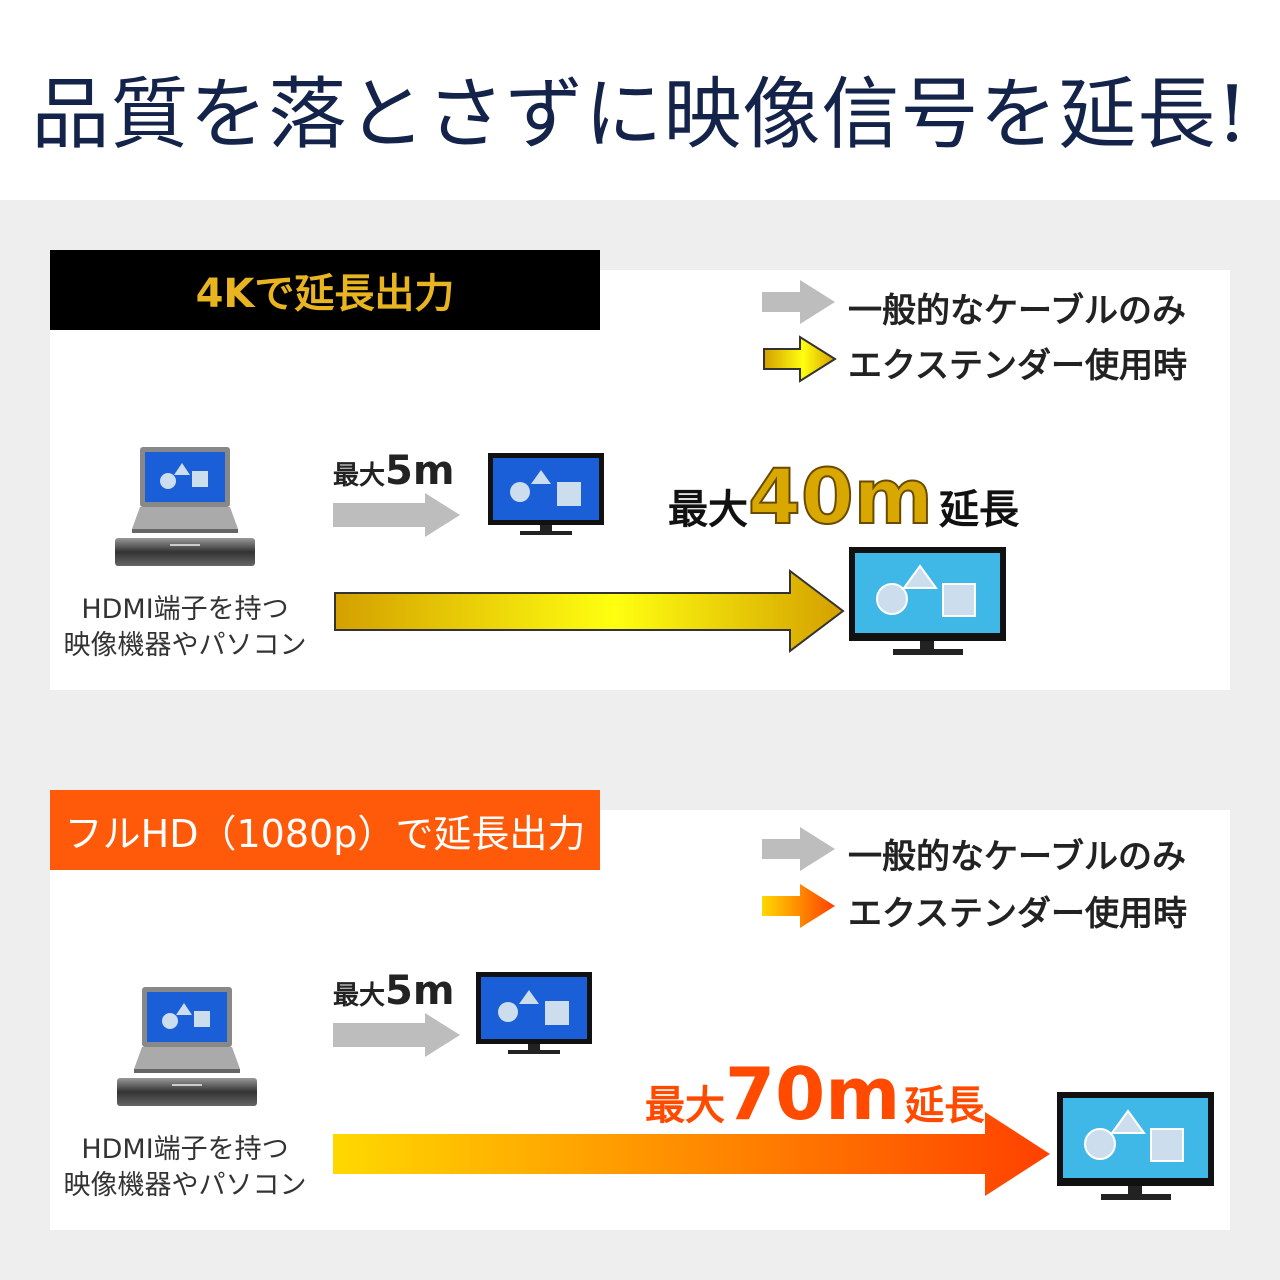 The width and height of the screenshot is (1280, 1280). Describe the element at coordinates (800, 359) in the screenshot. I see `legend-gold-arrow-icon` at that location.